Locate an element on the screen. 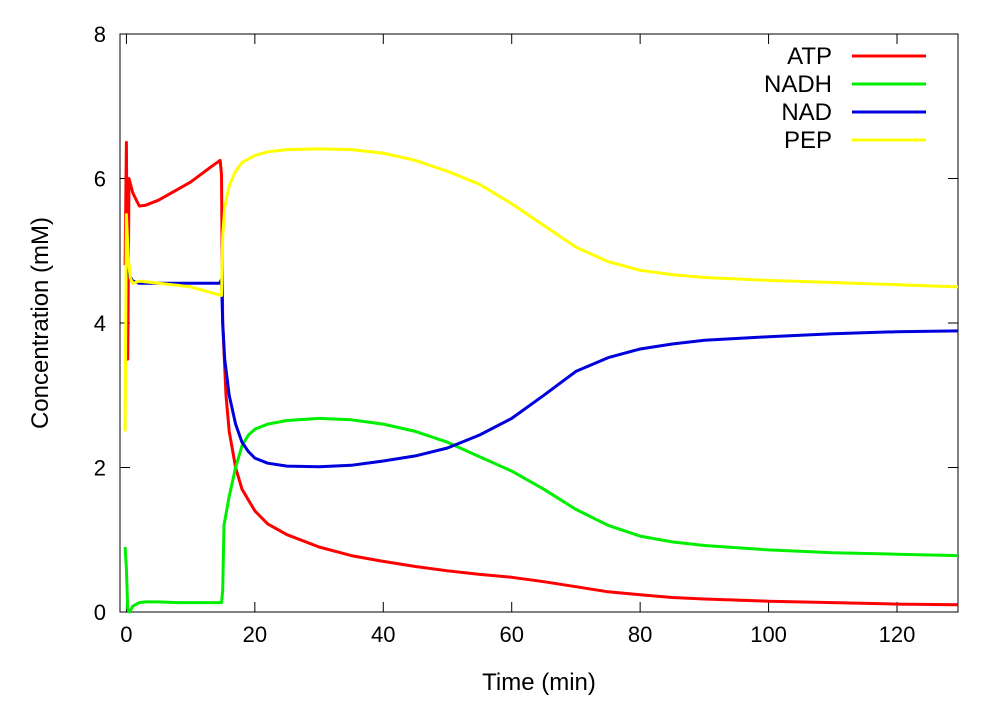 Image resolution: width=1000 pixels, height=705 pixels. legend-label-nadh: NADH is located at coordinates (798, 84).